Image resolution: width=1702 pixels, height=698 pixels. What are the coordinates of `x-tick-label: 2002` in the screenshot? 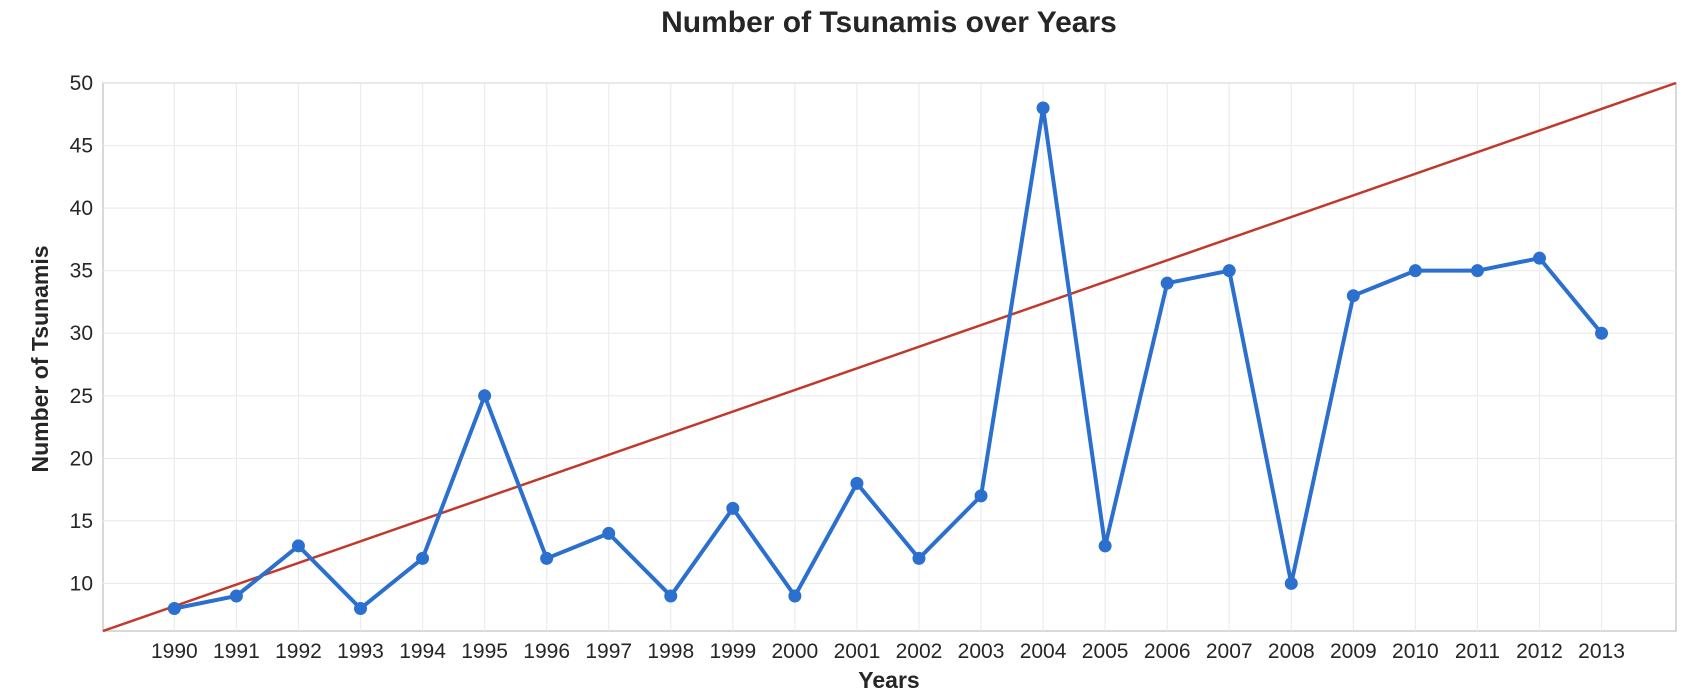 It's located at (919, 651).